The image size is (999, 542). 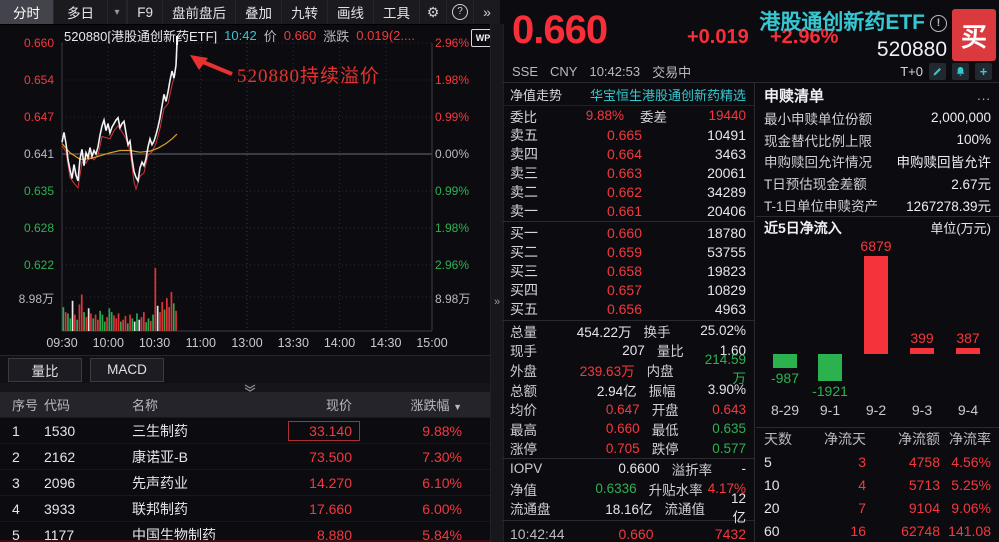 I want to click on stat-label: 总额, so click(x=523, y=391).